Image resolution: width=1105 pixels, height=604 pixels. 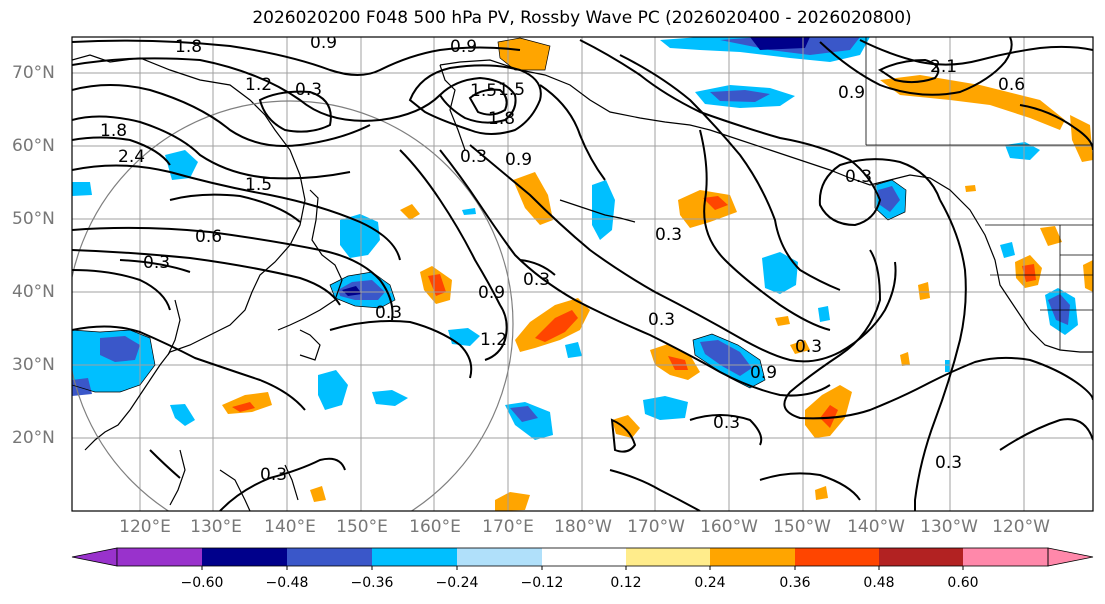 What do you see at coordinates (33, 146) in the screenshot?
I see `lat-label: 60°N` at bounding box center [33, 146].